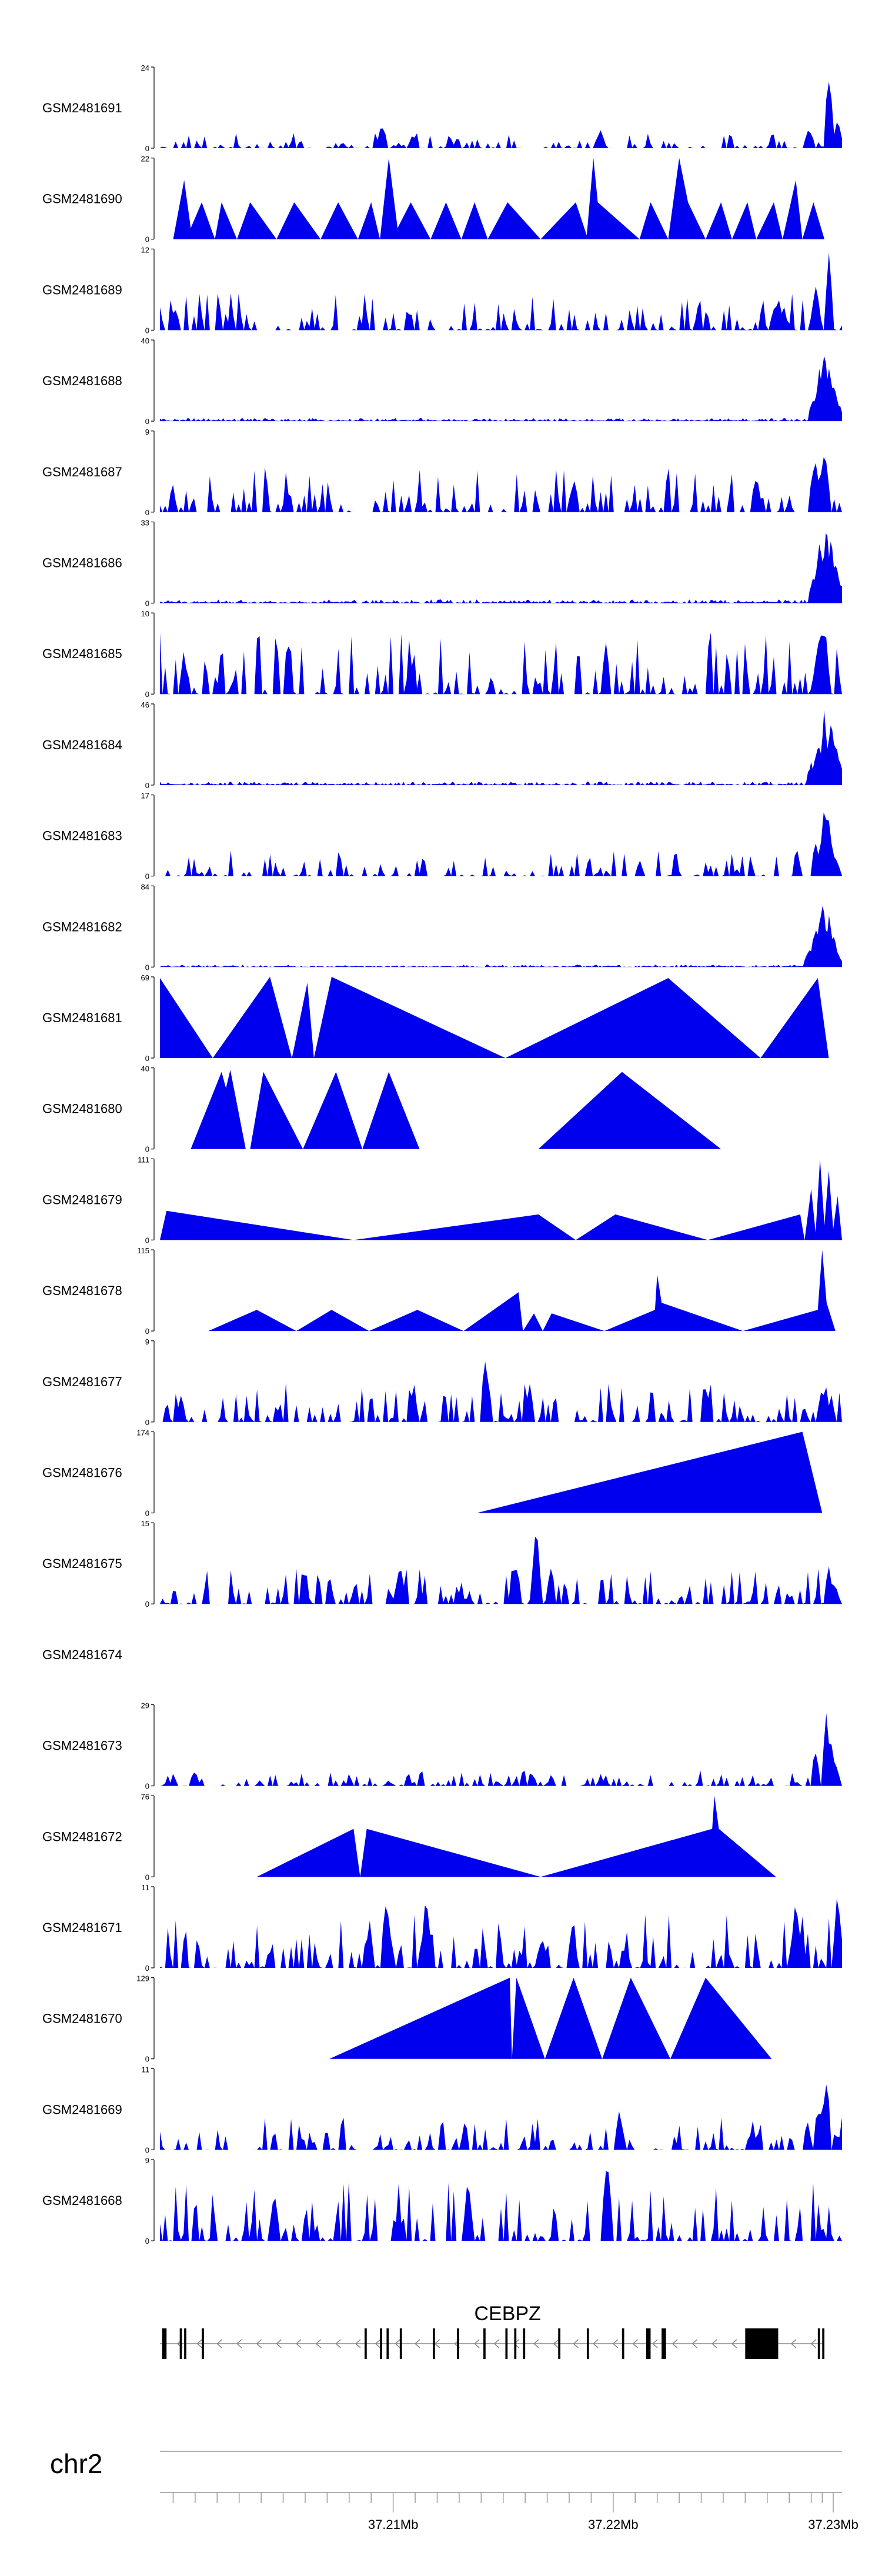  I want to click on track-GSM2481688: GSM2481688 40 0, so click(442, 381).